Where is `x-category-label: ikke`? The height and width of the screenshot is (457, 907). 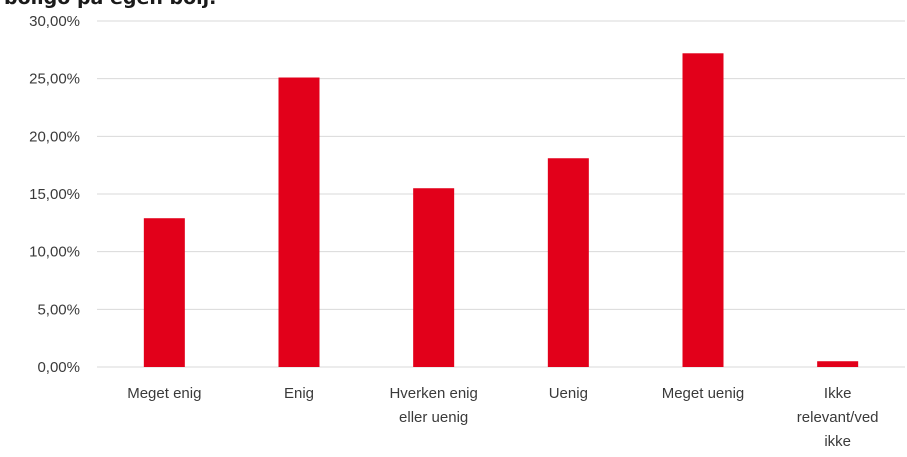 x-category-label: ikke is located at coordinates (837, 441).